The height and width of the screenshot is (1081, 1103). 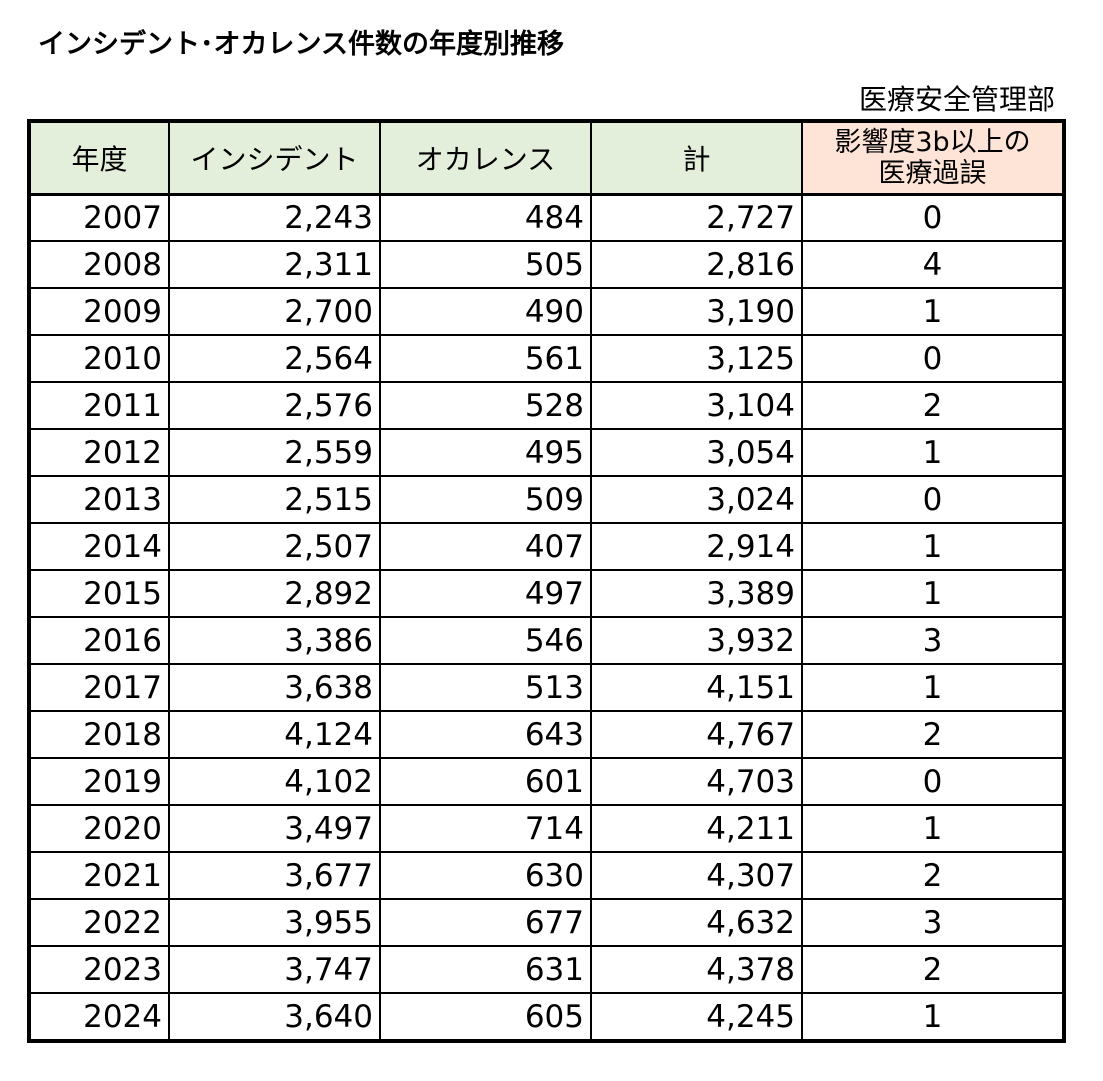 What do you see at coordinates (485, 593) in the screenshot?
I see `cell-occurrence: 497` at bounding box center [485, 593].